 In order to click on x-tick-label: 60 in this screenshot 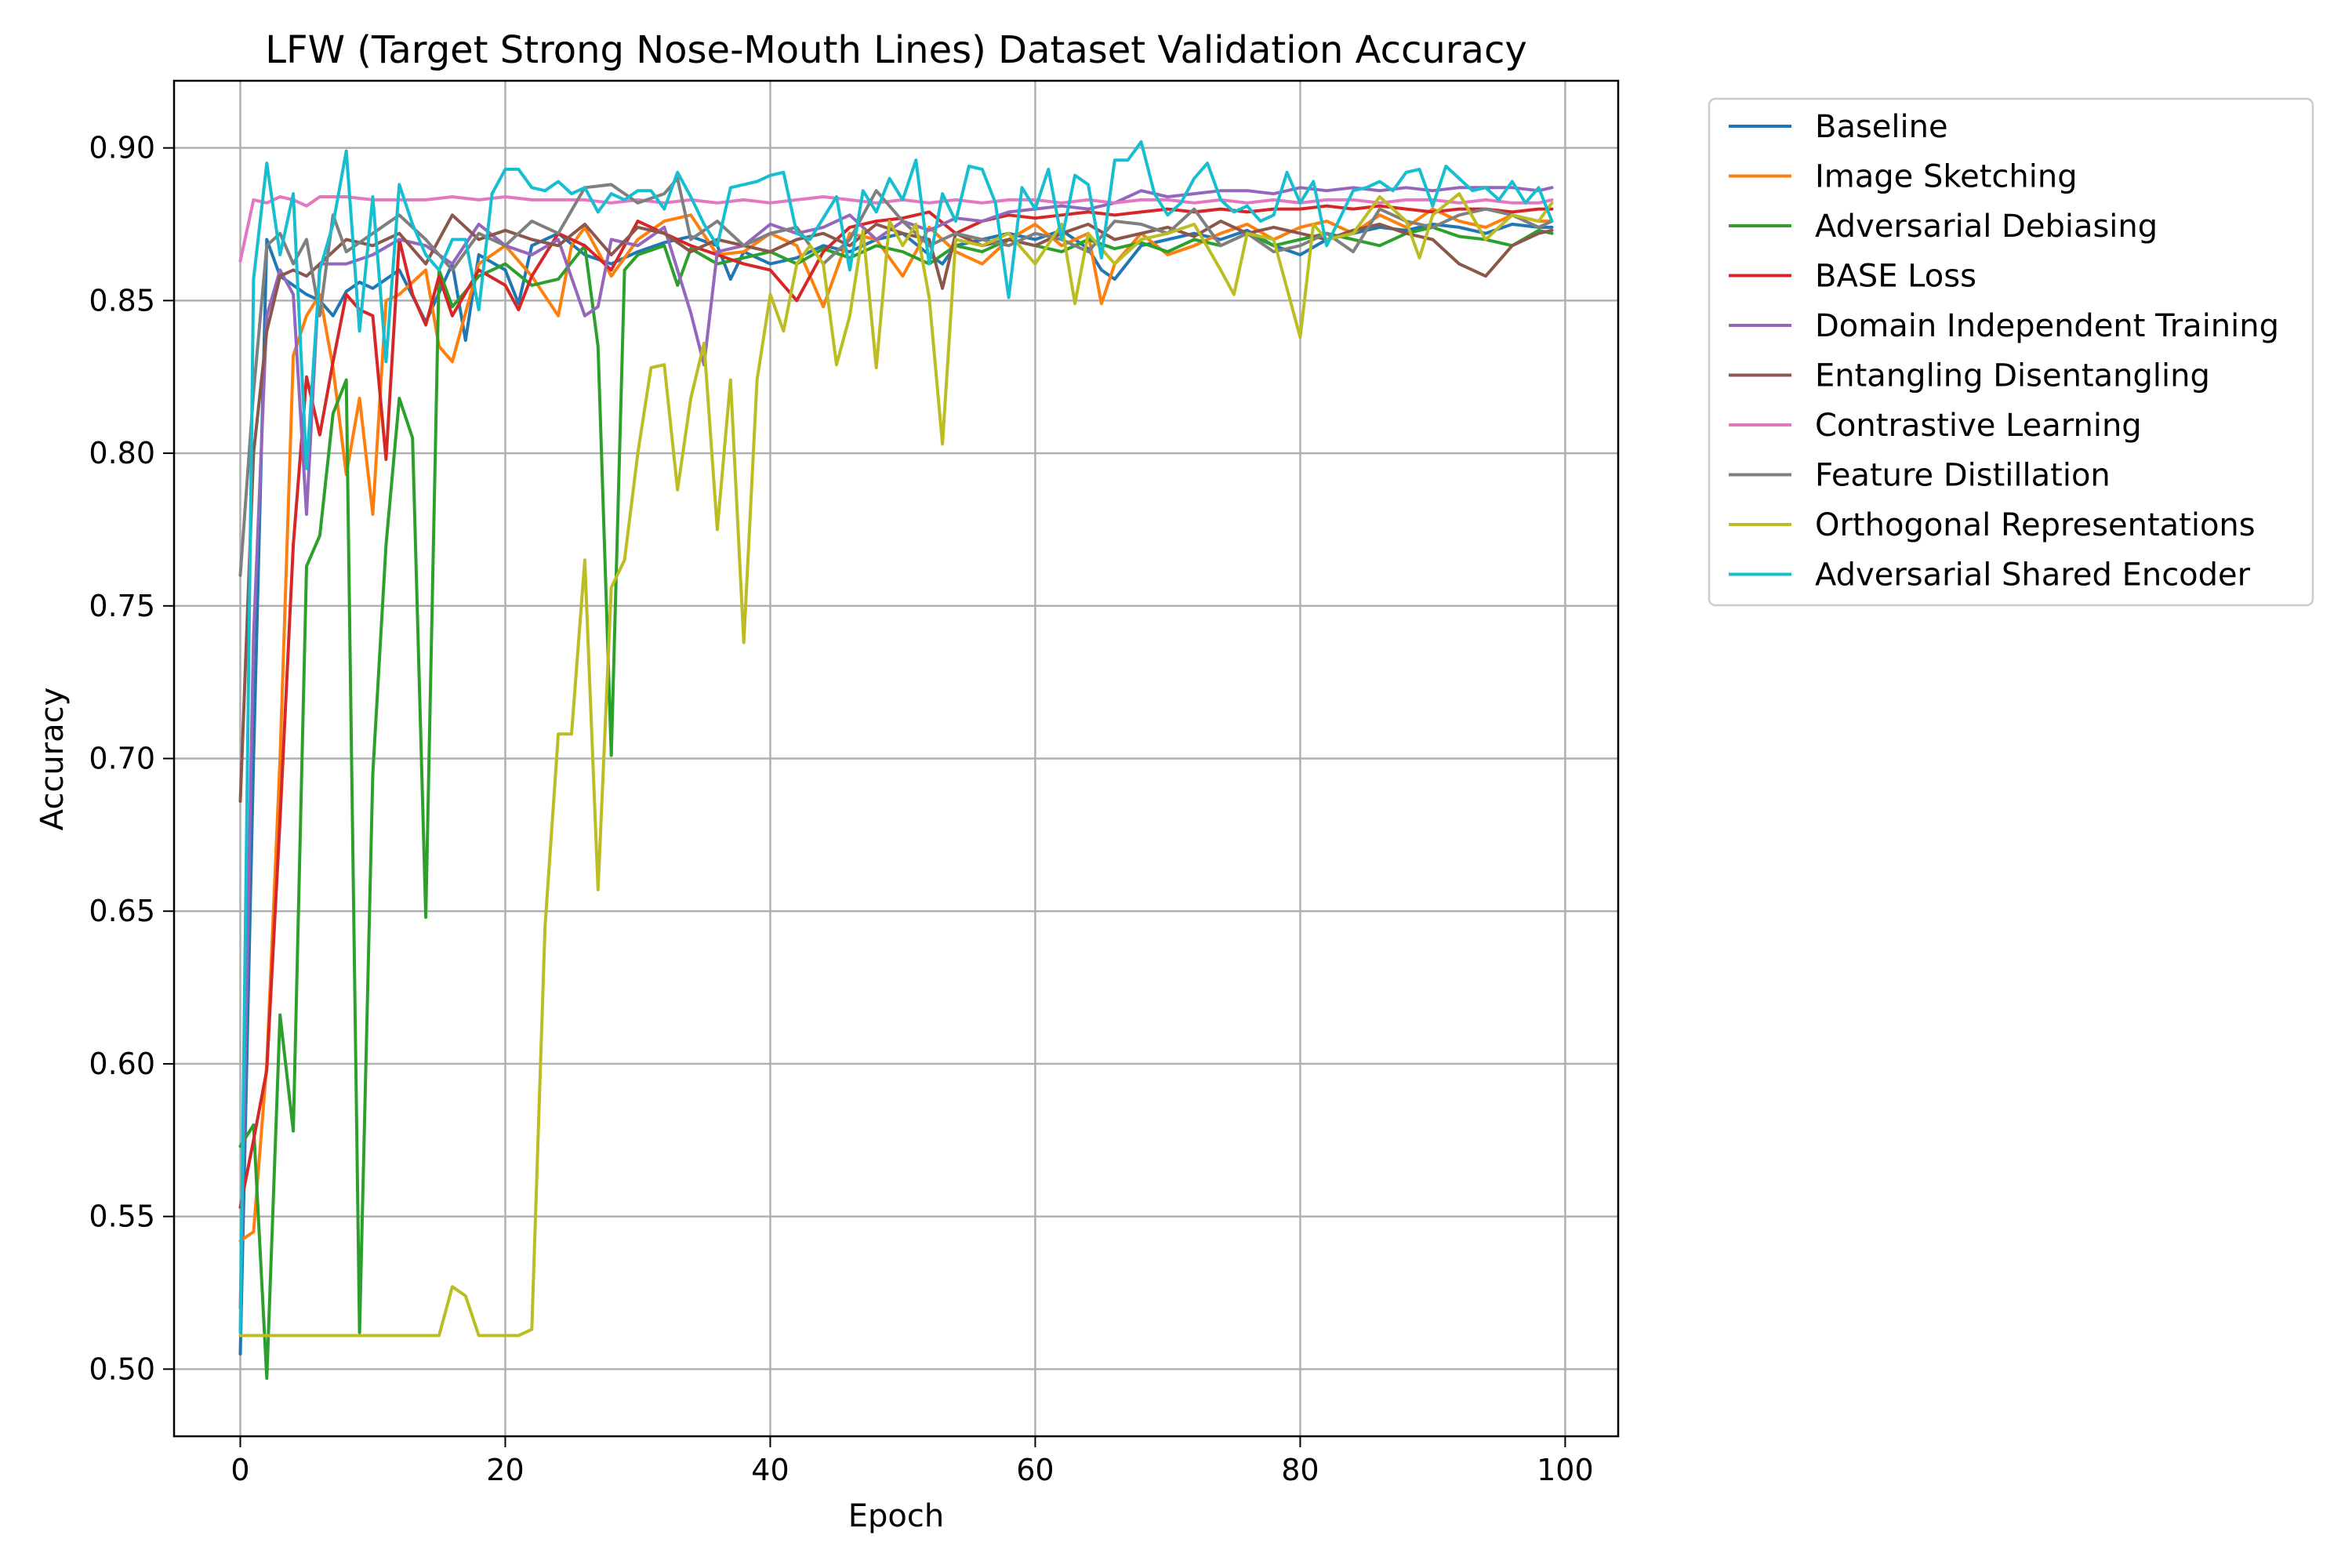, I will do `click(1035, 1470)`.